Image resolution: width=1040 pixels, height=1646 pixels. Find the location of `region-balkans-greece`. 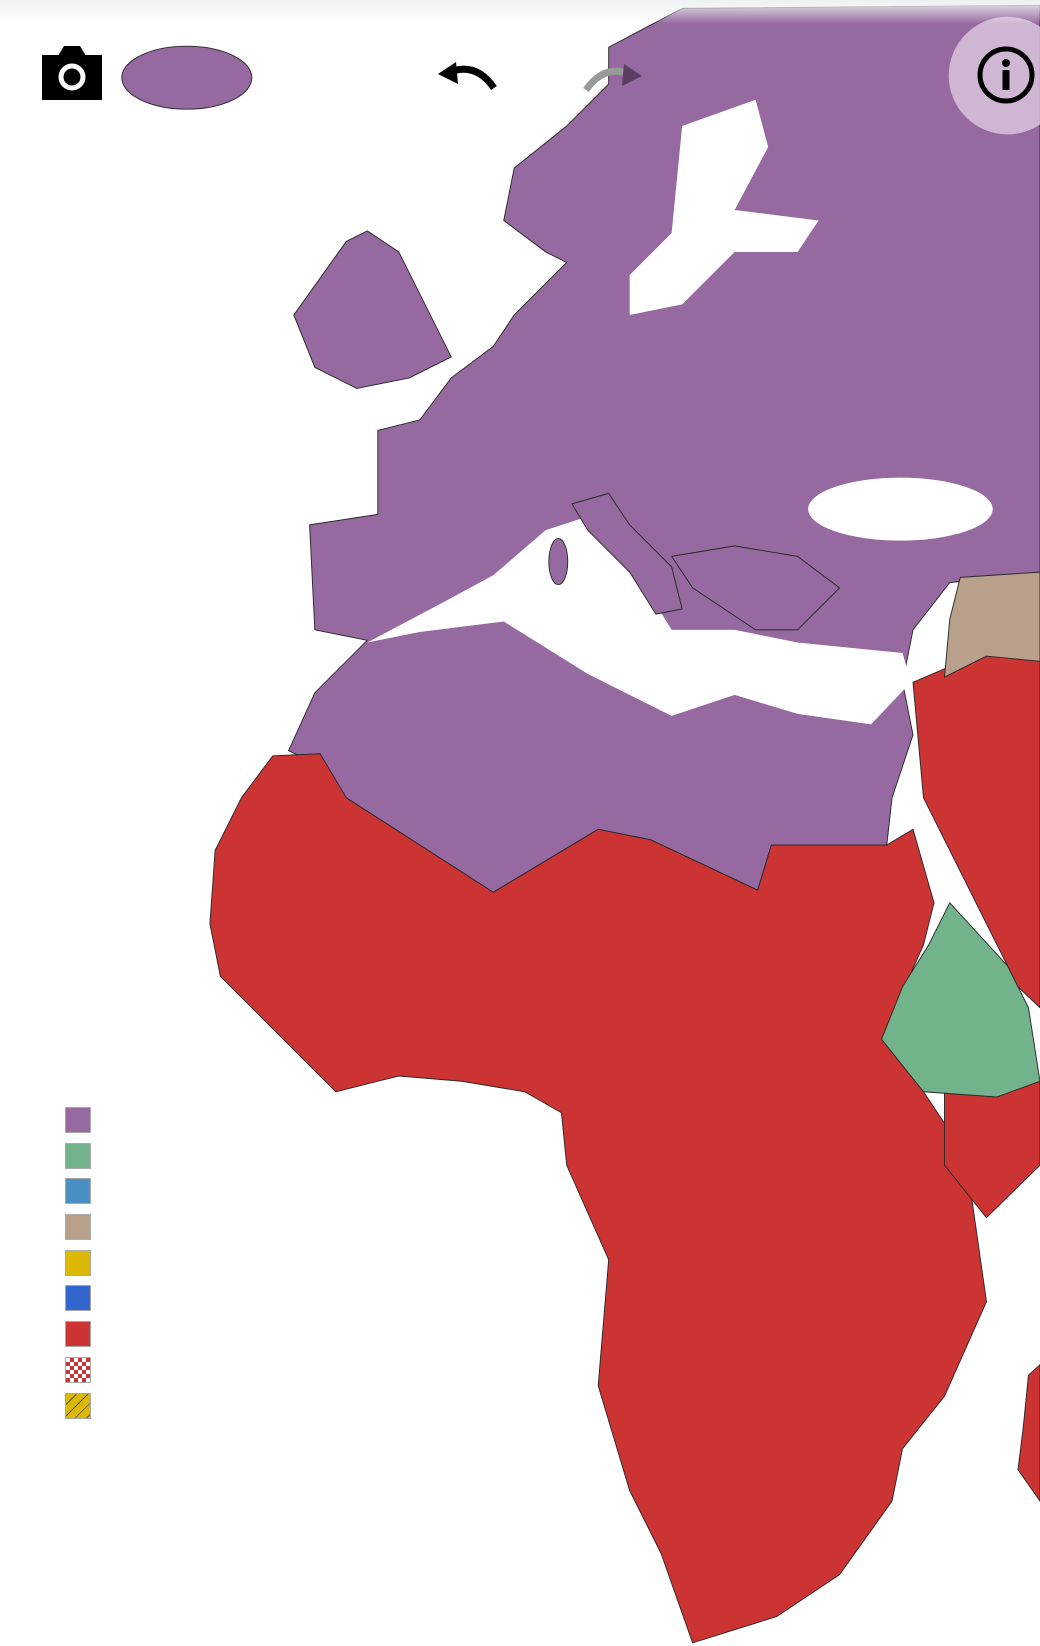

region-balkans-greece is located at coordinates (756, 588).